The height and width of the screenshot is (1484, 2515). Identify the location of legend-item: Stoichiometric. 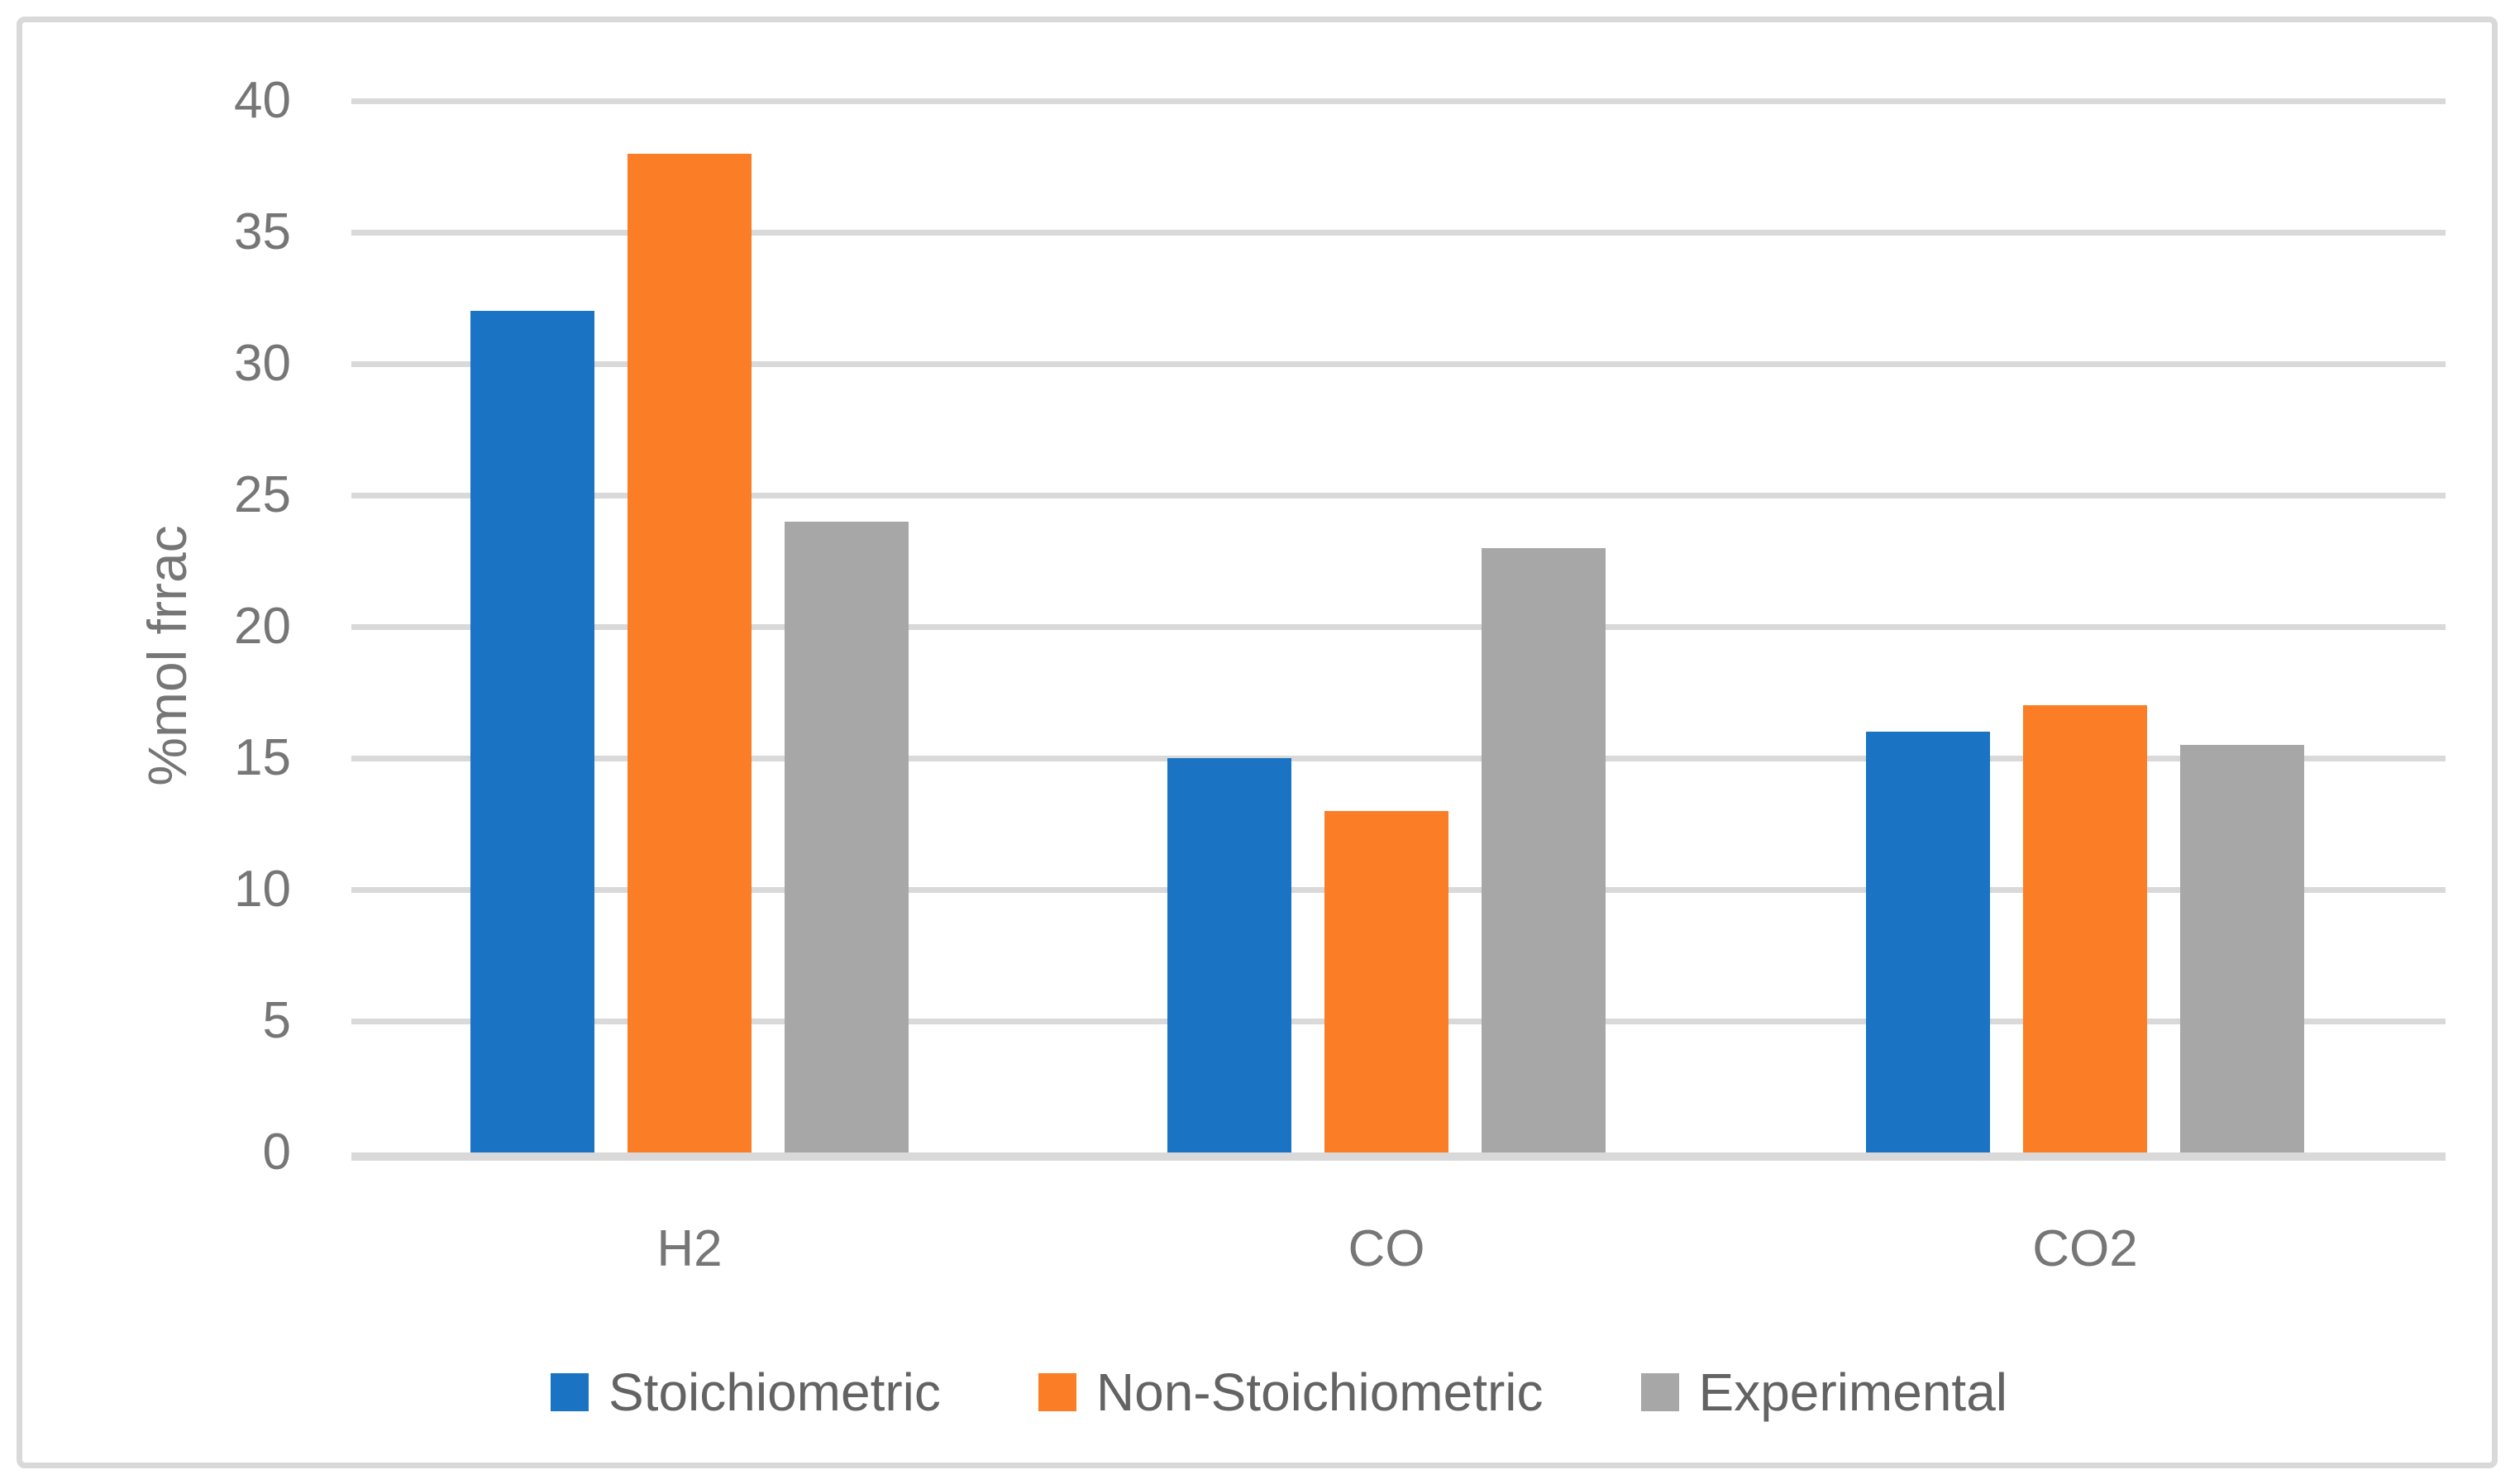
(745, 1393).